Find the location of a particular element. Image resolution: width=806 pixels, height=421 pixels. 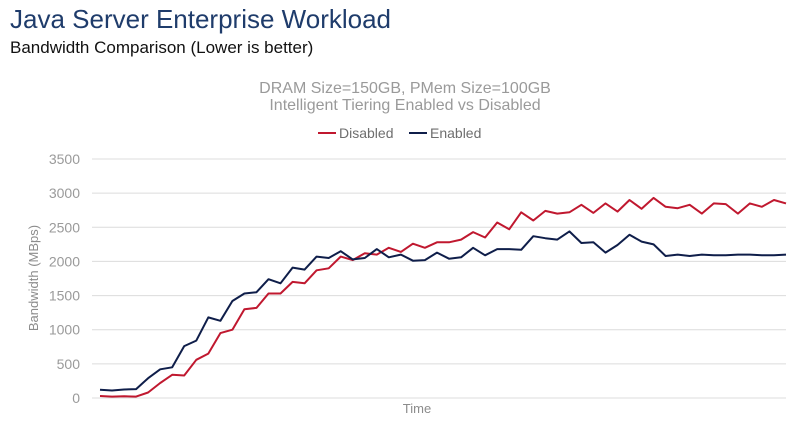

legend-label-disabled: Disabled is located at coordinates (366, 133).